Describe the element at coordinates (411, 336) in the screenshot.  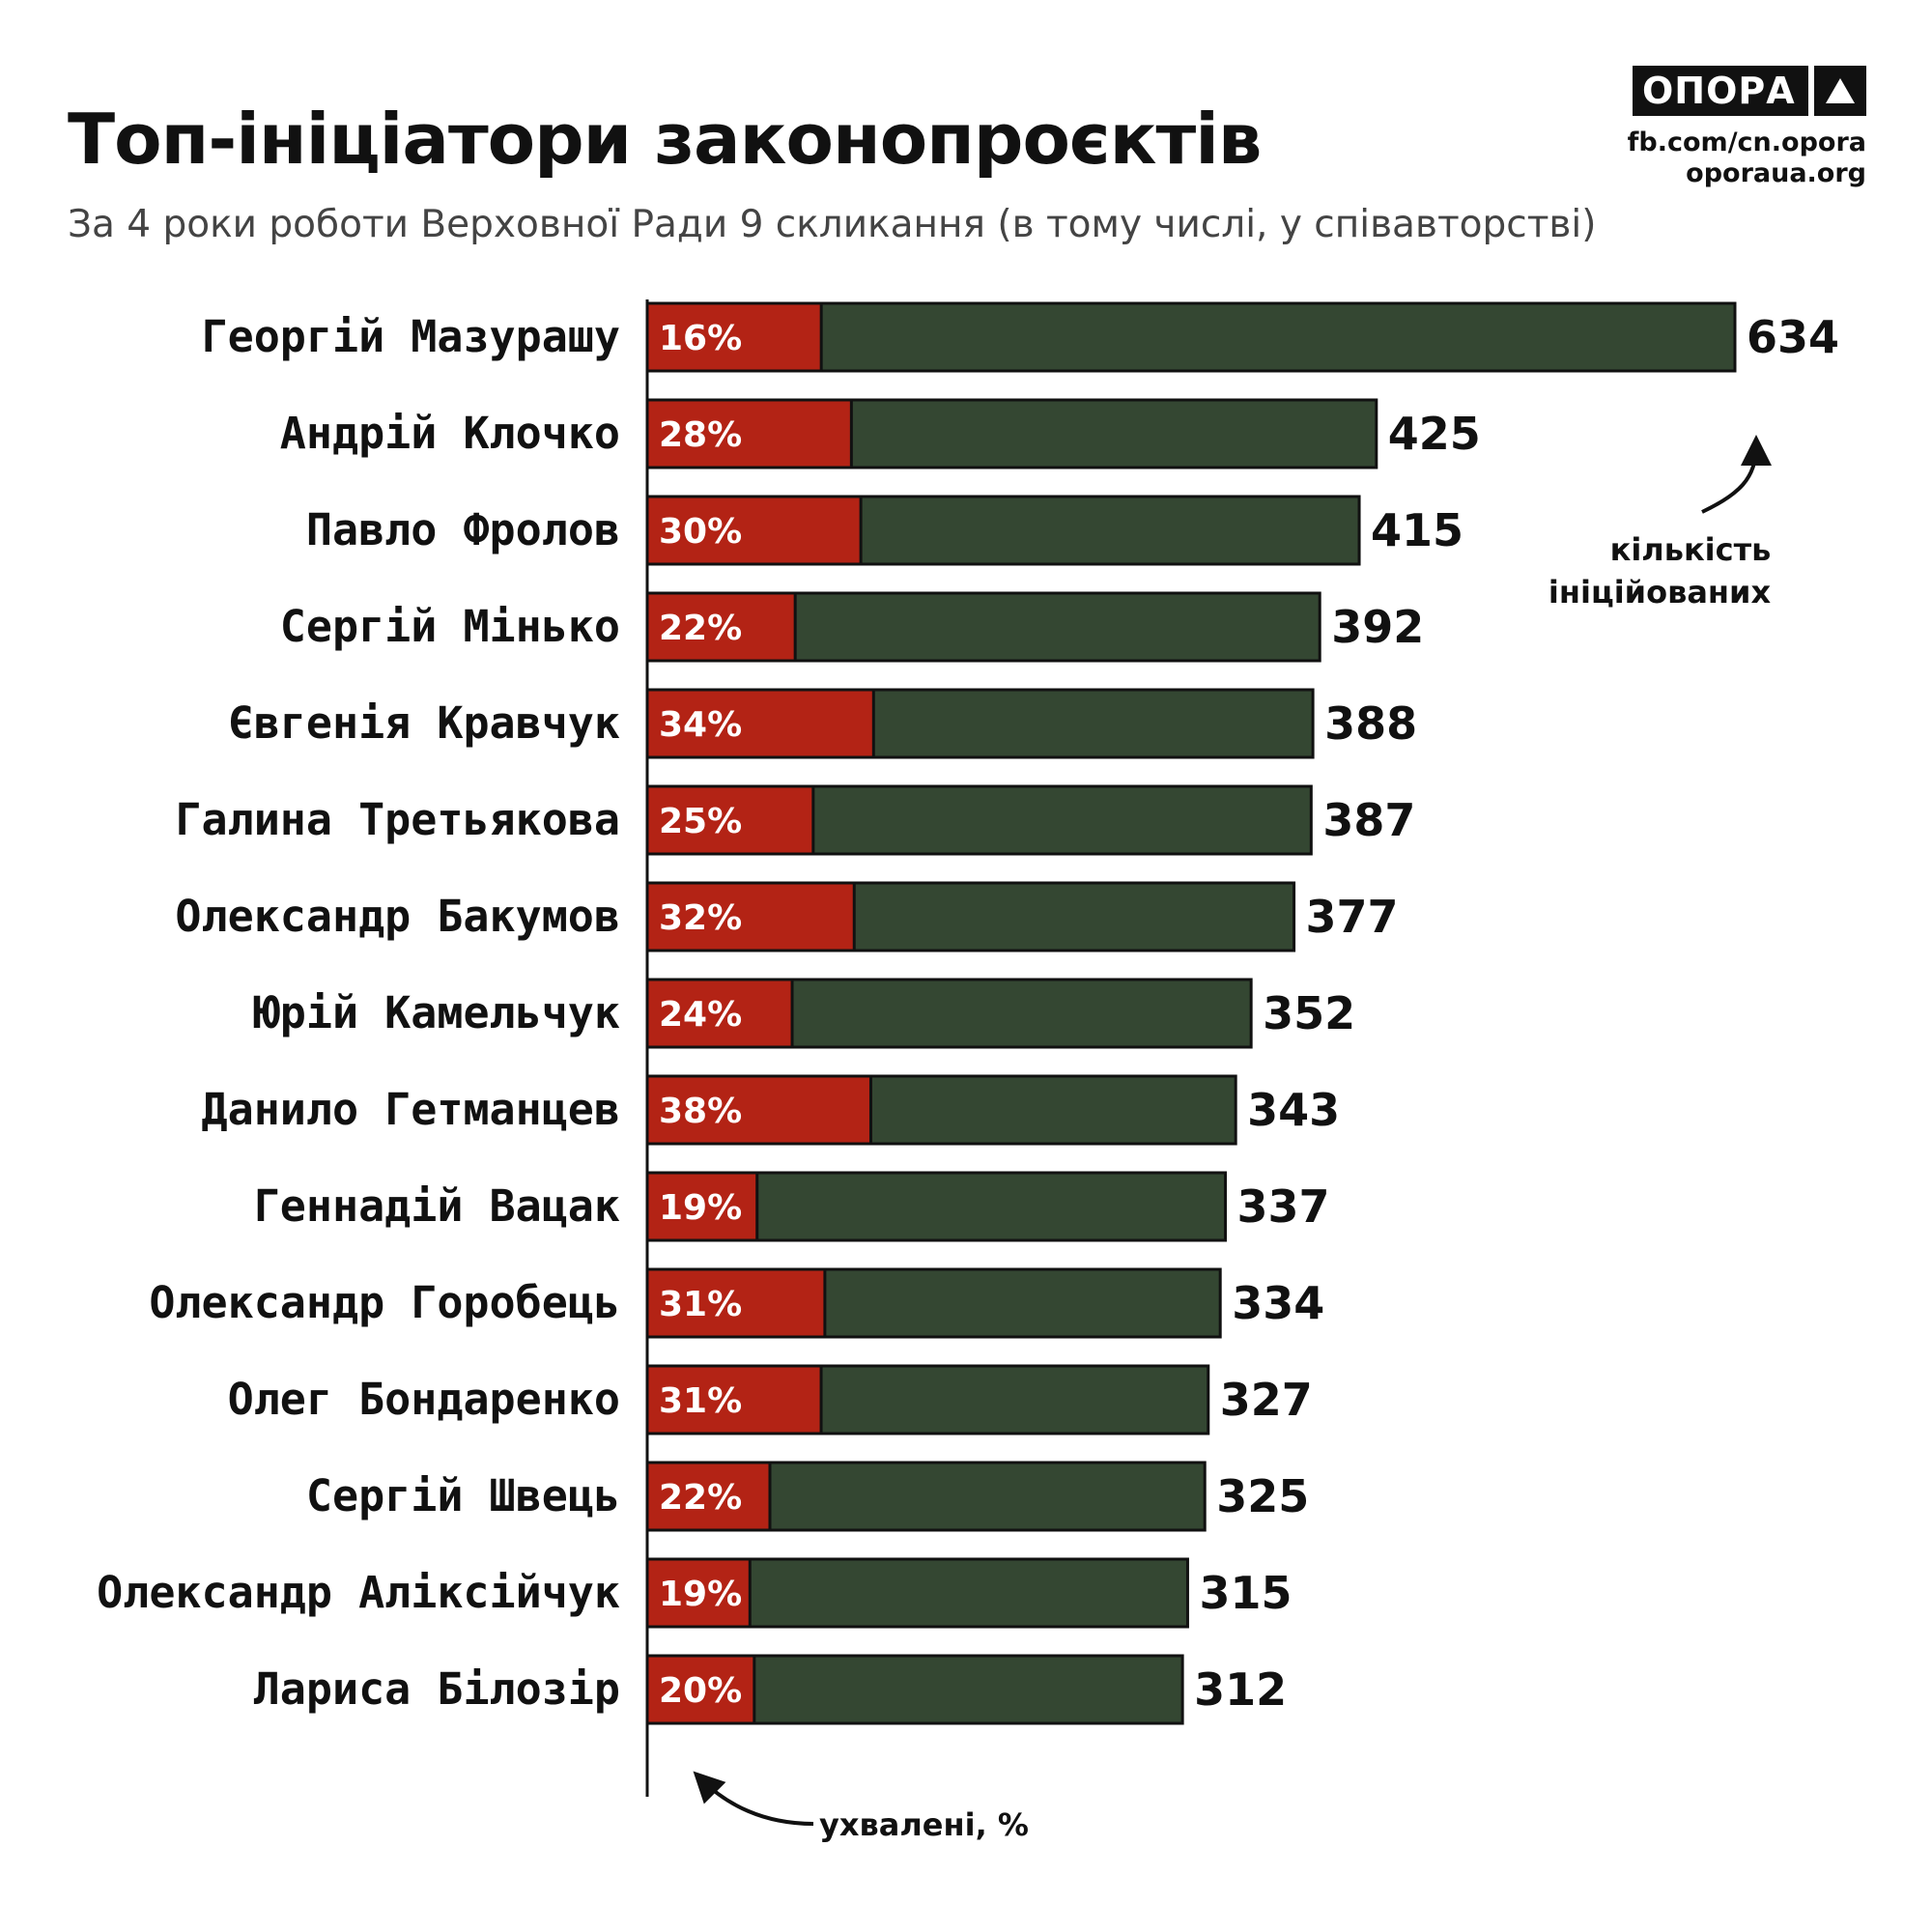
I see `category-label: Георгій Мазурашу` at that location.